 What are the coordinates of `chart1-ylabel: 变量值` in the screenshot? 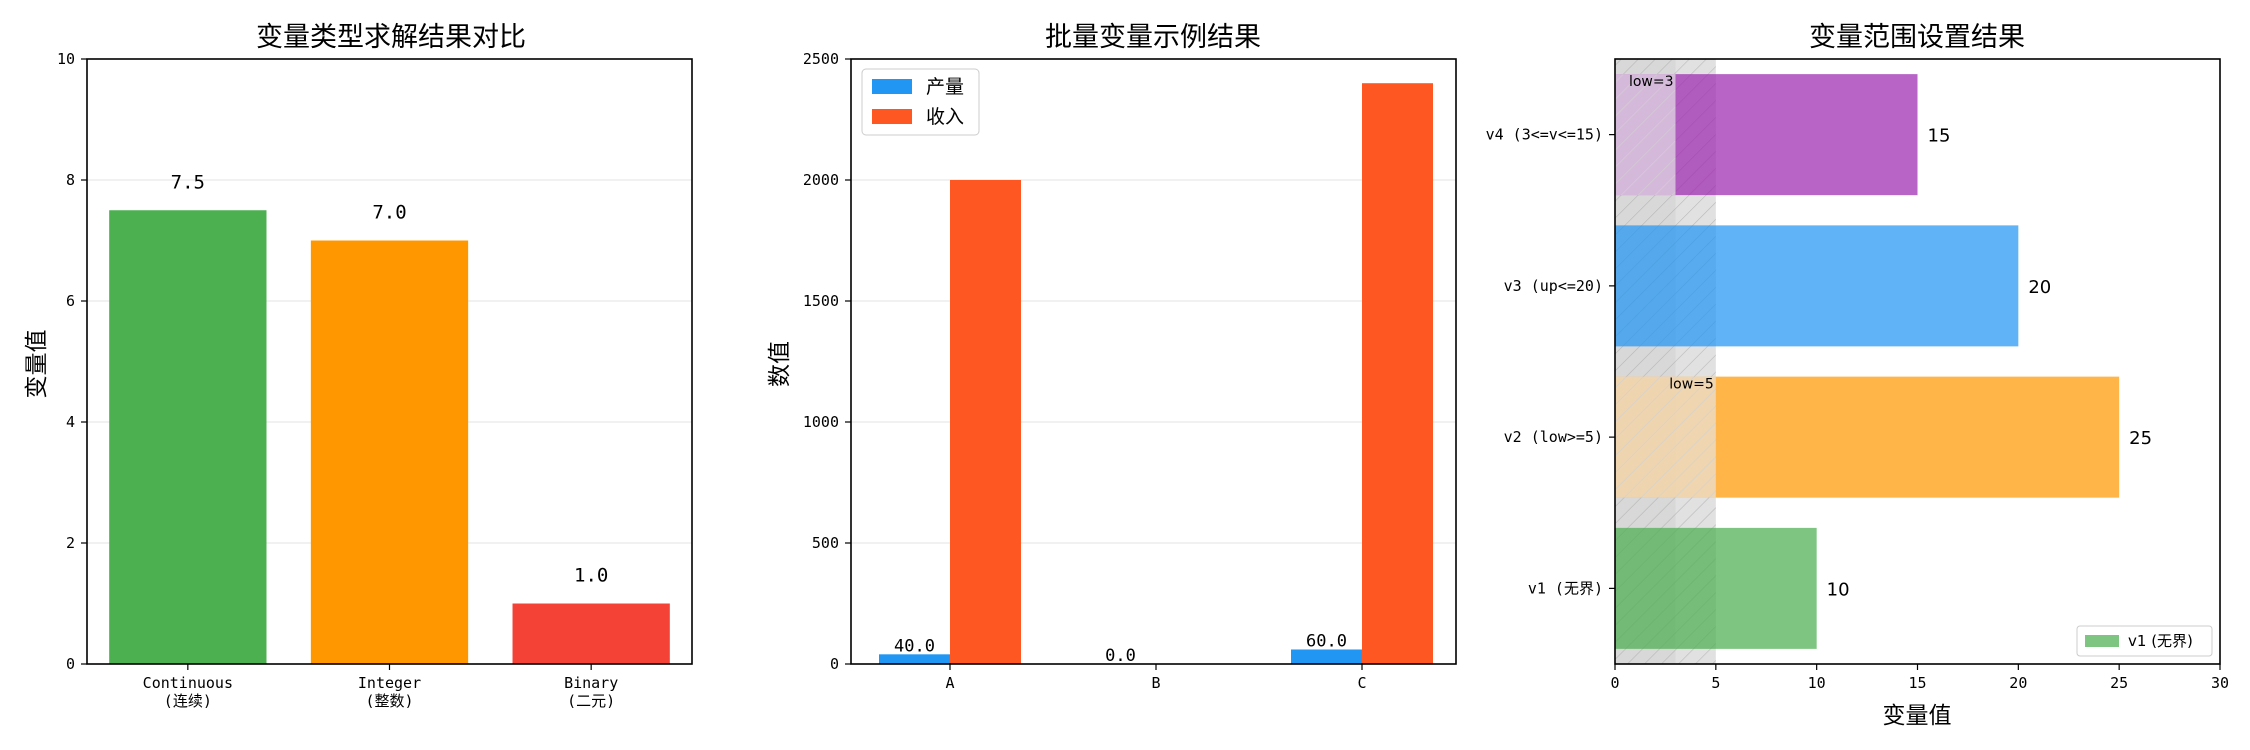 It's located at (37, 364).